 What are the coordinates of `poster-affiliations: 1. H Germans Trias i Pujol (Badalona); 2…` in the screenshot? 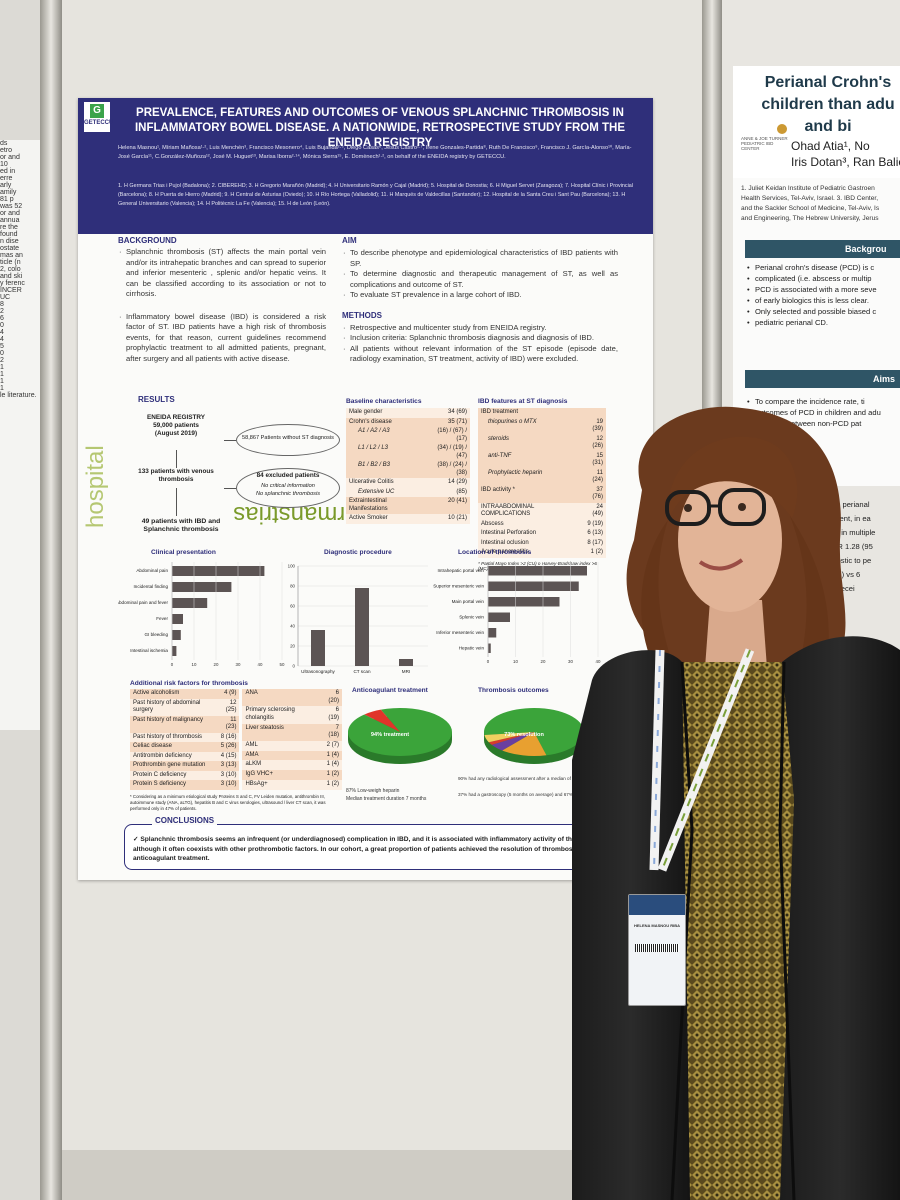 It's located at (375, 195).